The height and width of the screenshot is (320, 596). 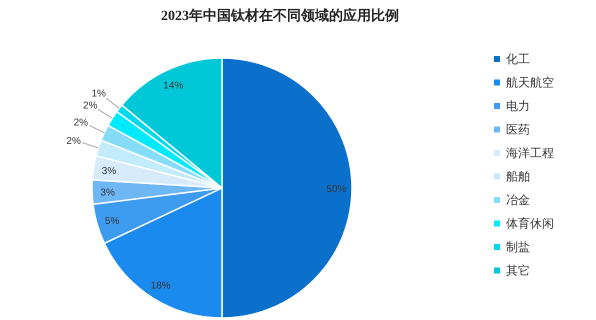 I want to click on legend-label: 电力, so click(x=518, y=106).